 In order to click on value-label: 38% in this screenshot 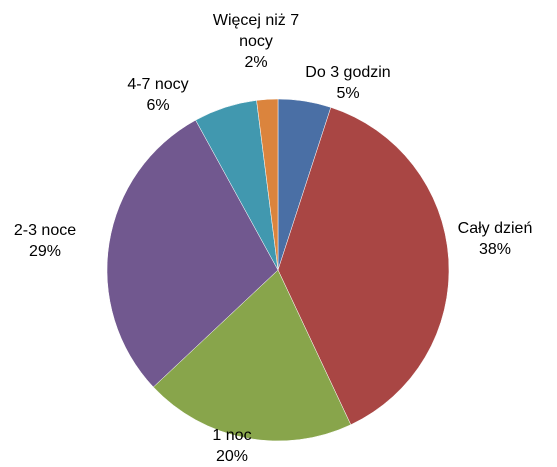, I will do `click(495, 249)`.